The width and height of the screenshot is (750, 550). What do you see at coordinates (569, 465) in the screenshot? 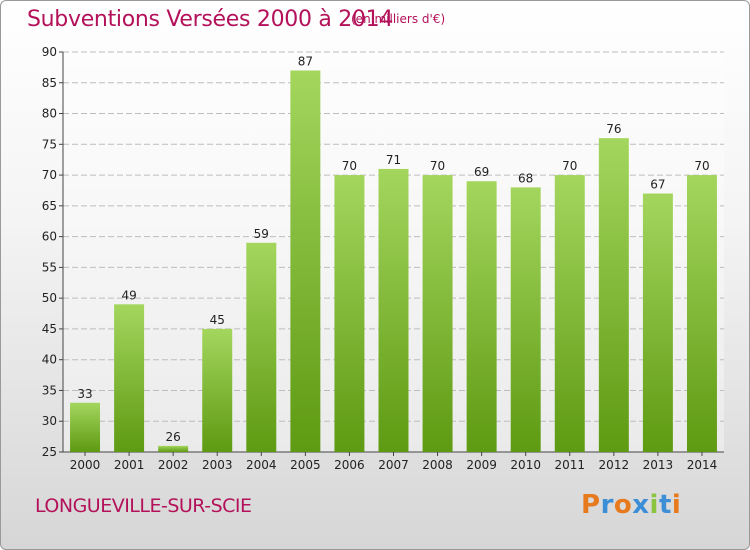
I see `x-tick-label: 2011` at bounding box center [569, 465].